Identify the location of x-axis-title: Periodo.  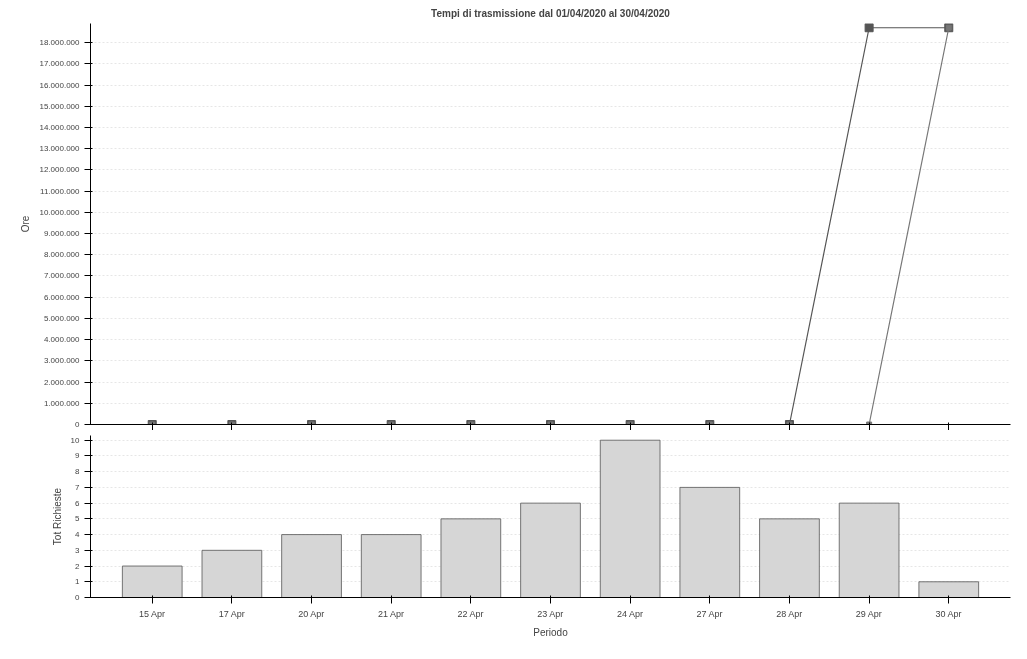
(551, 632).